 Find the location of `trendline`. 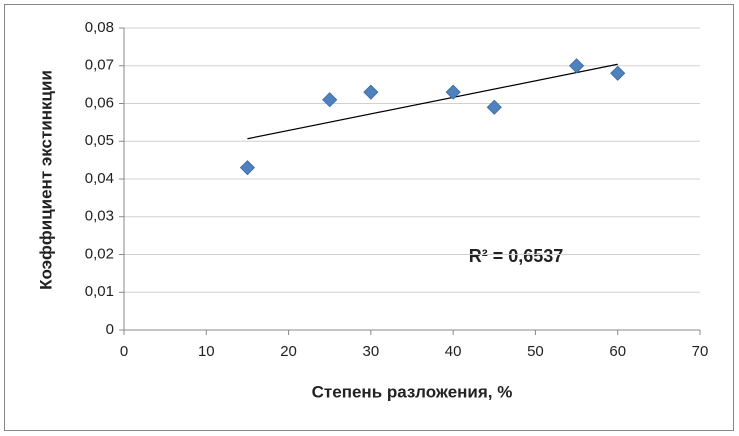

trendline is located at coordinates (432, 101).